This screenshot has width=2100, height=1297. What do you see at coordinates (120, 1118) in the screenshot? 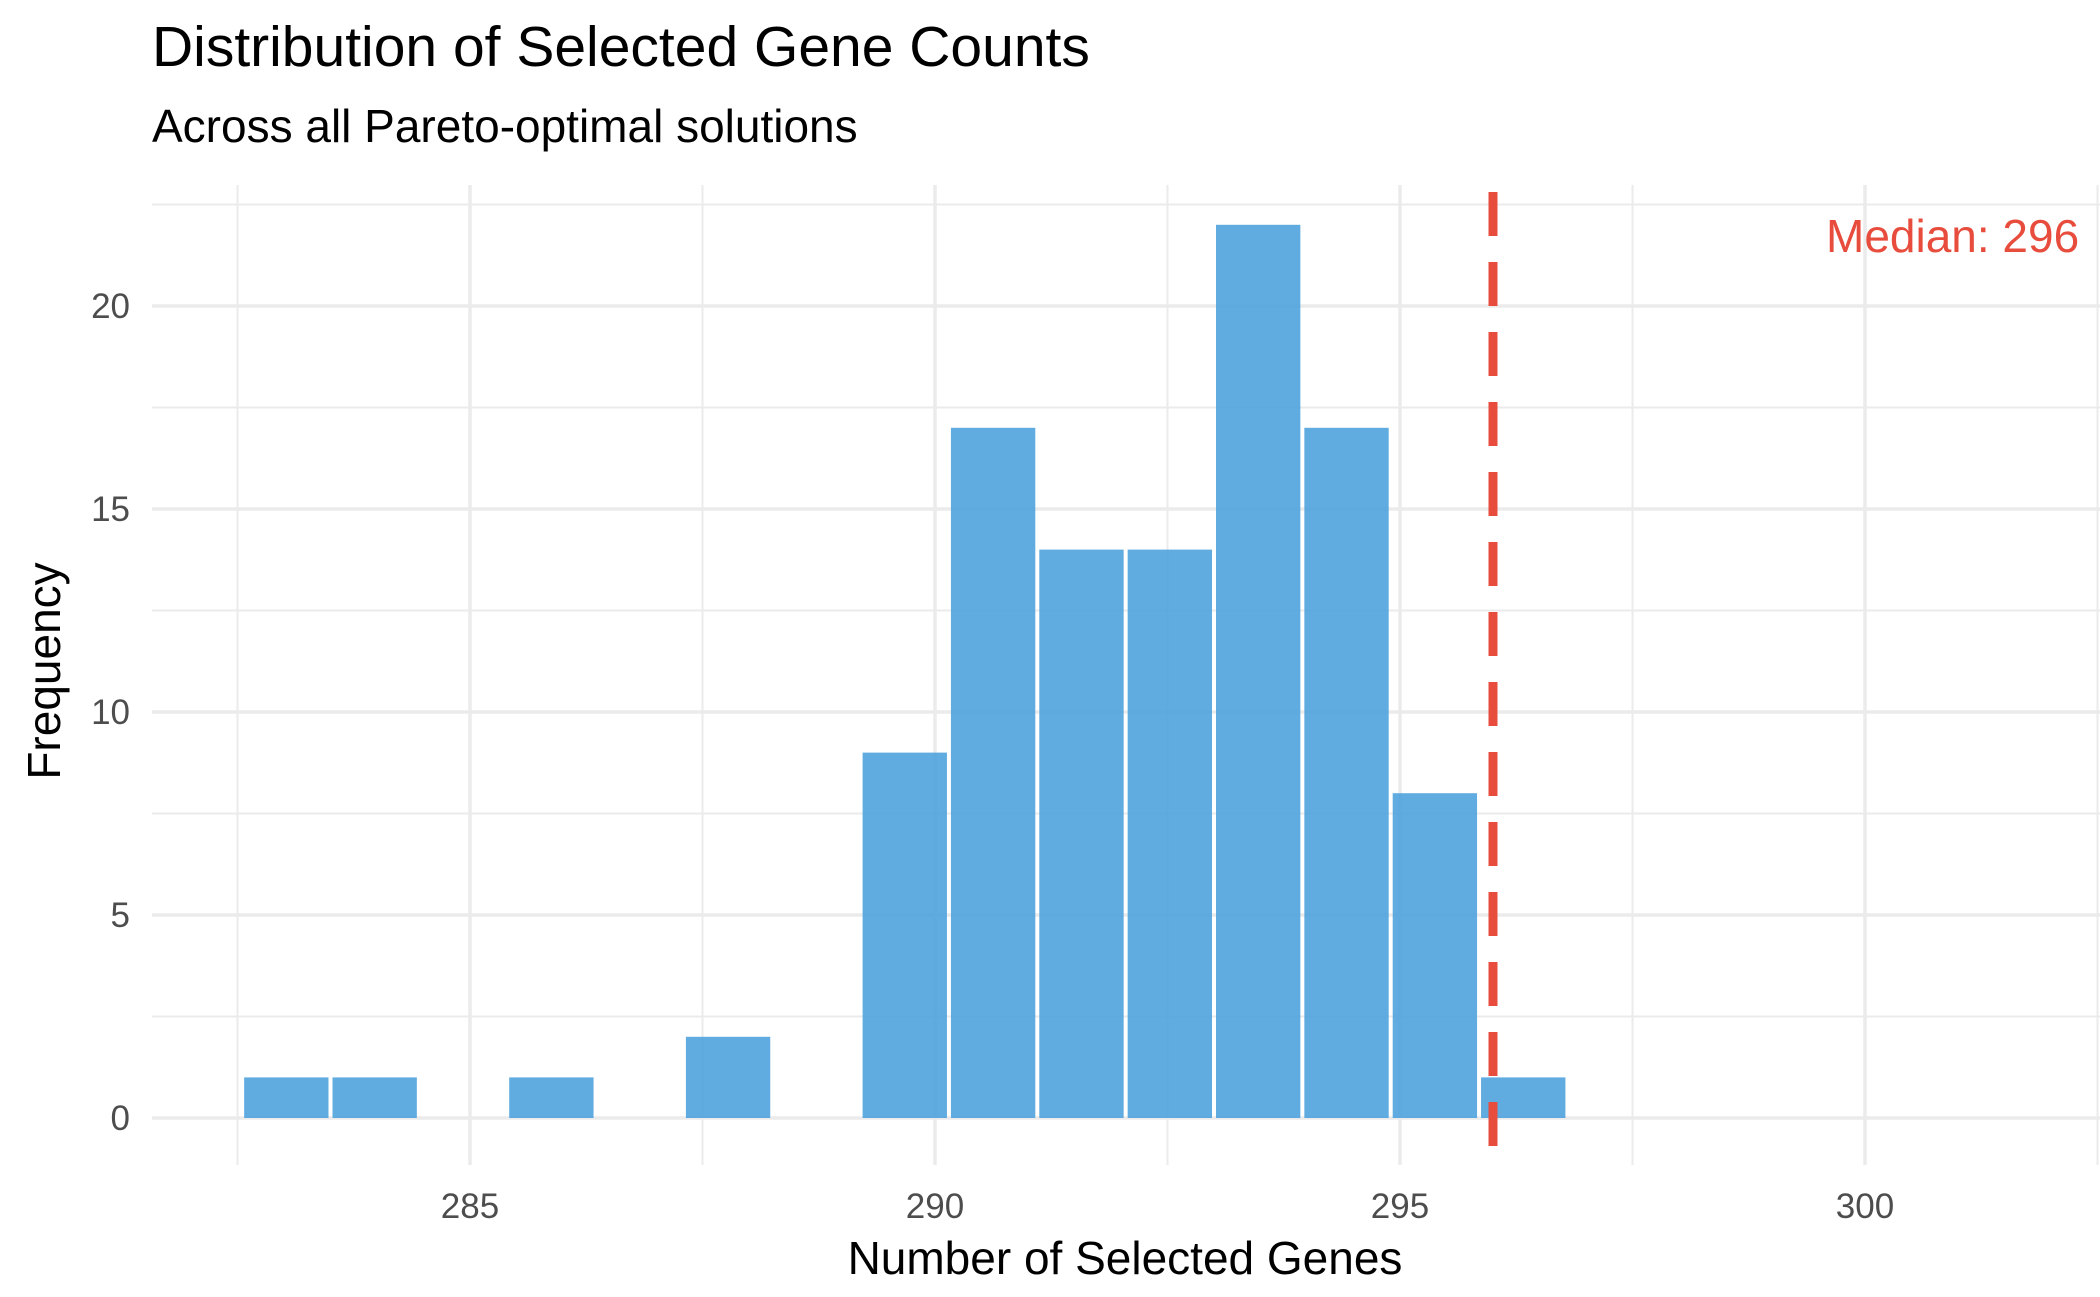
I see `y-tick-label: 0` at bounding box center [120, 1118].